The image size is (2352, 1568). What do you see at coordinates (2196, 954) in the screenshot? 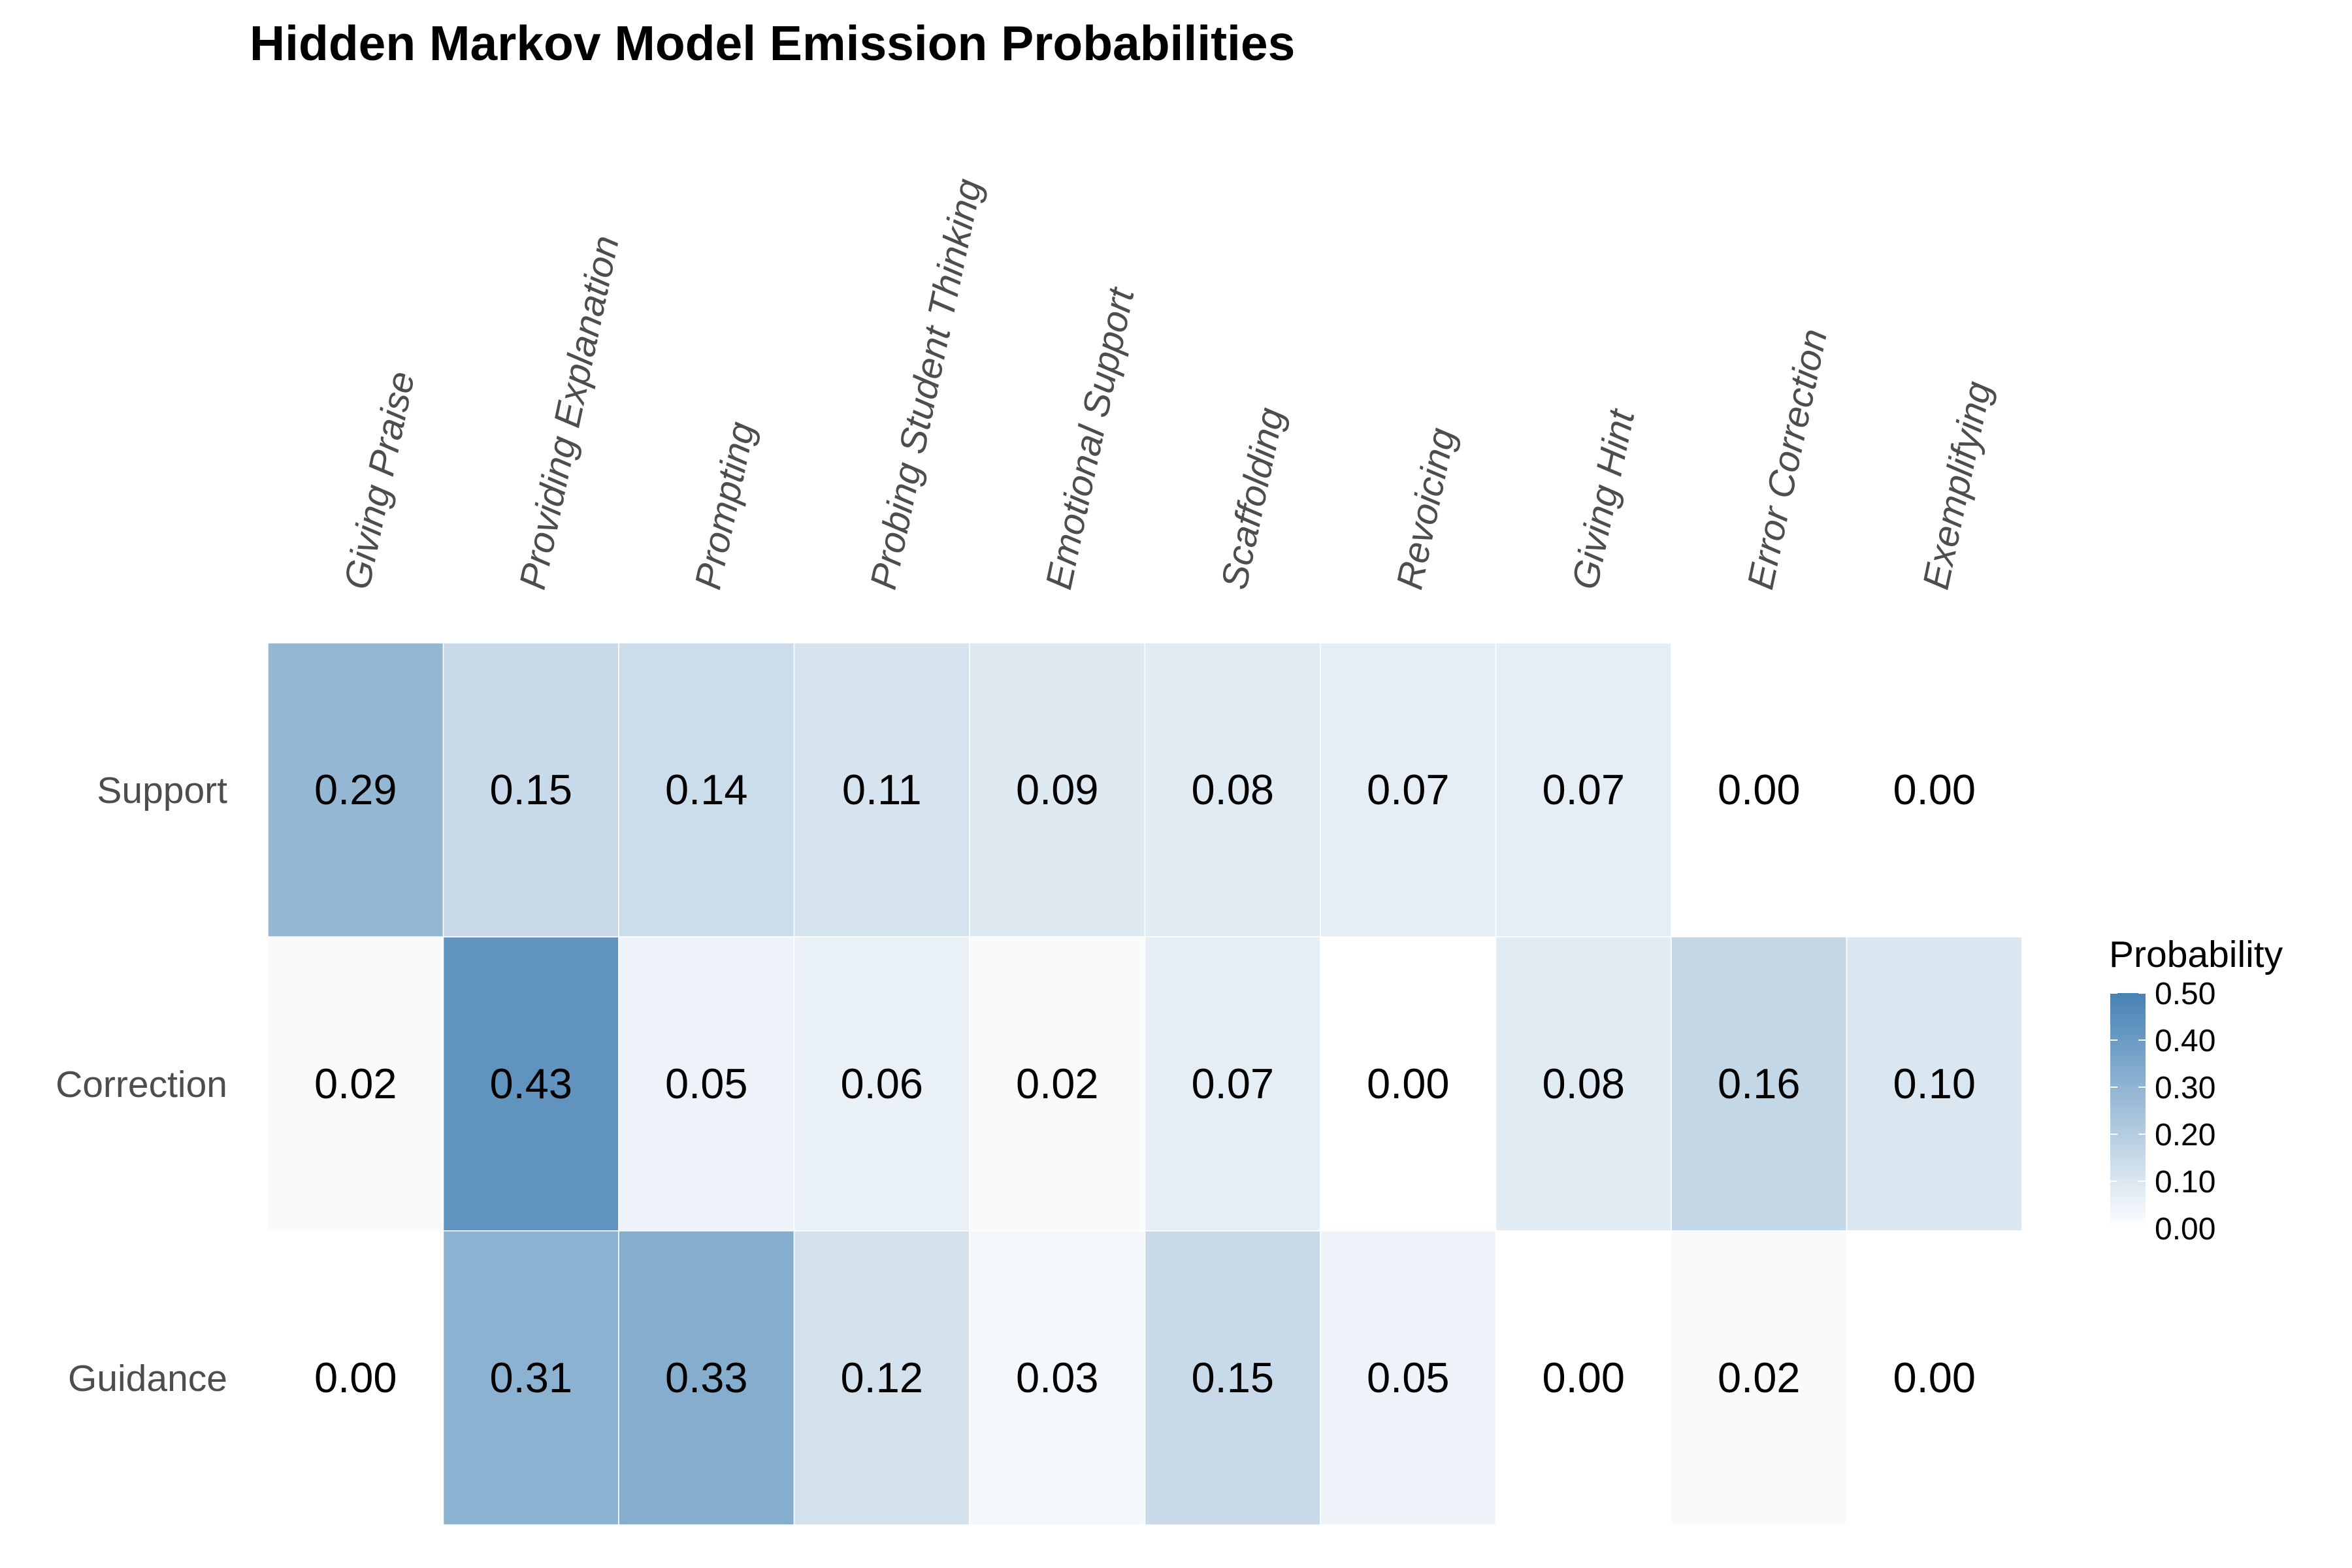
I see `legend-title: Probability` at bounding box center [2196, 954].